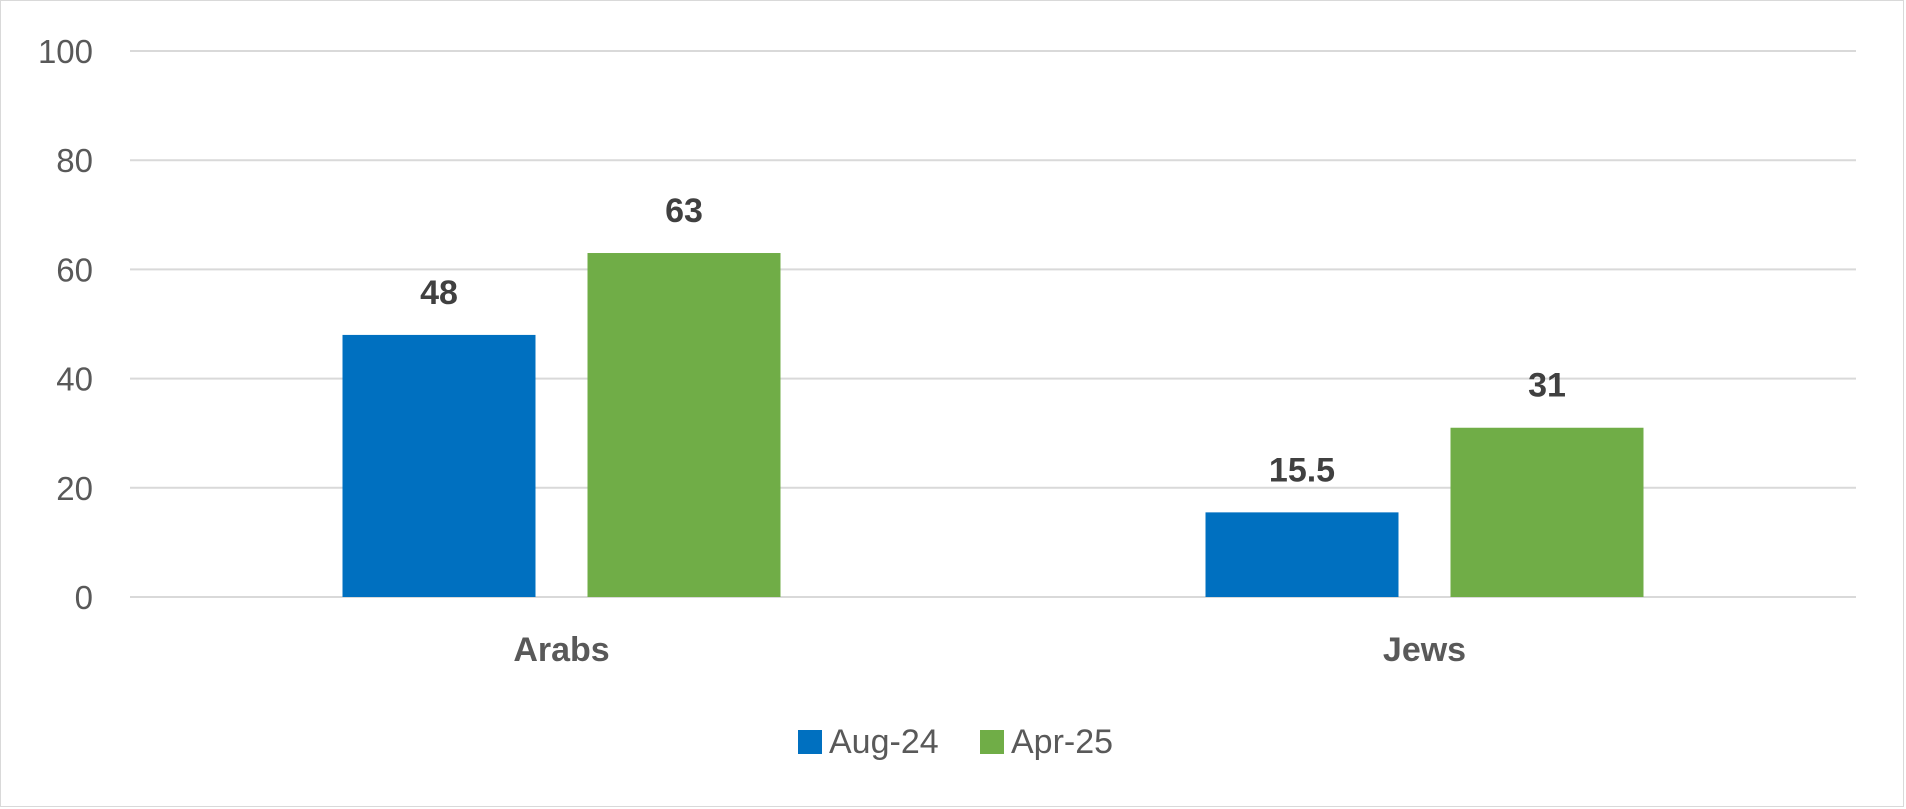 This screenshot has width=1906, height=809. Describe the element at coordinates (74, 379) in the screenshot. I see `y-tick-label: 40` at that location.